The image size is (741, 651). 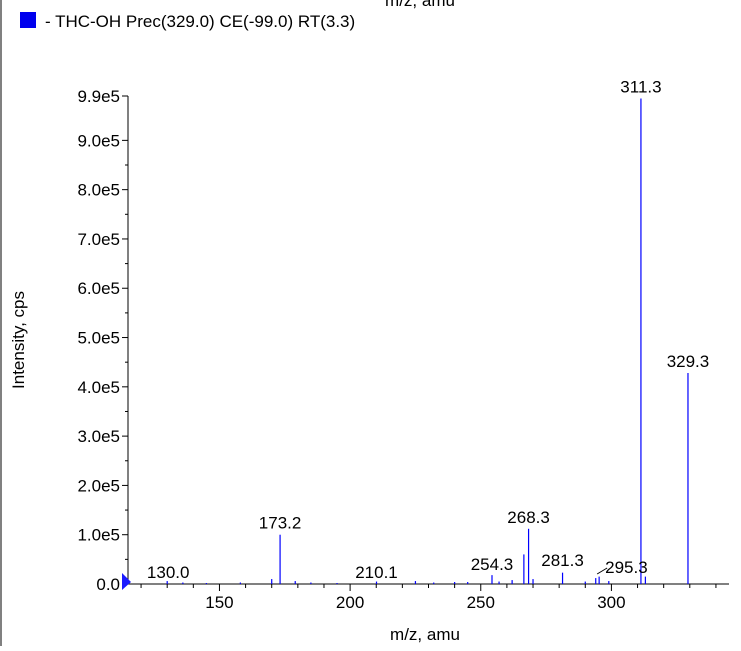 What do you see at coordinates (98, 239) in the screenshot?
I see `y-tick-label: 7.0e5` at bounding box center [98, 239].